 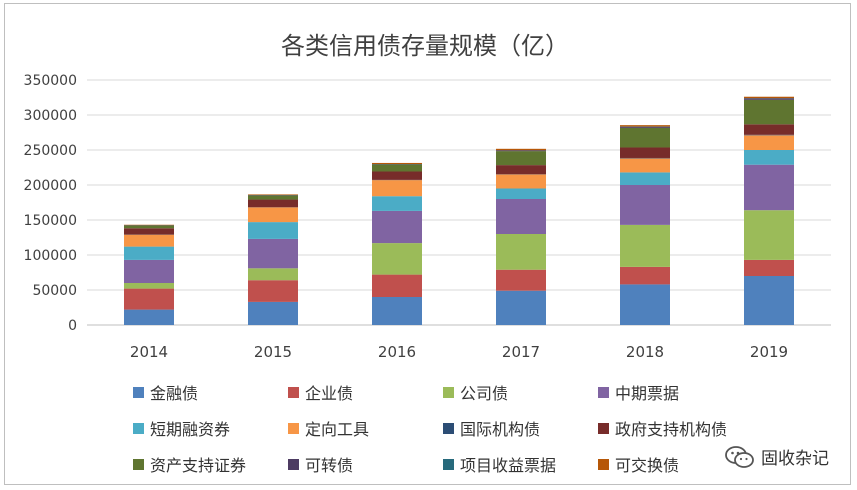 I want to click on watermark-text: 固收杂记, so click(x=795, y=459).